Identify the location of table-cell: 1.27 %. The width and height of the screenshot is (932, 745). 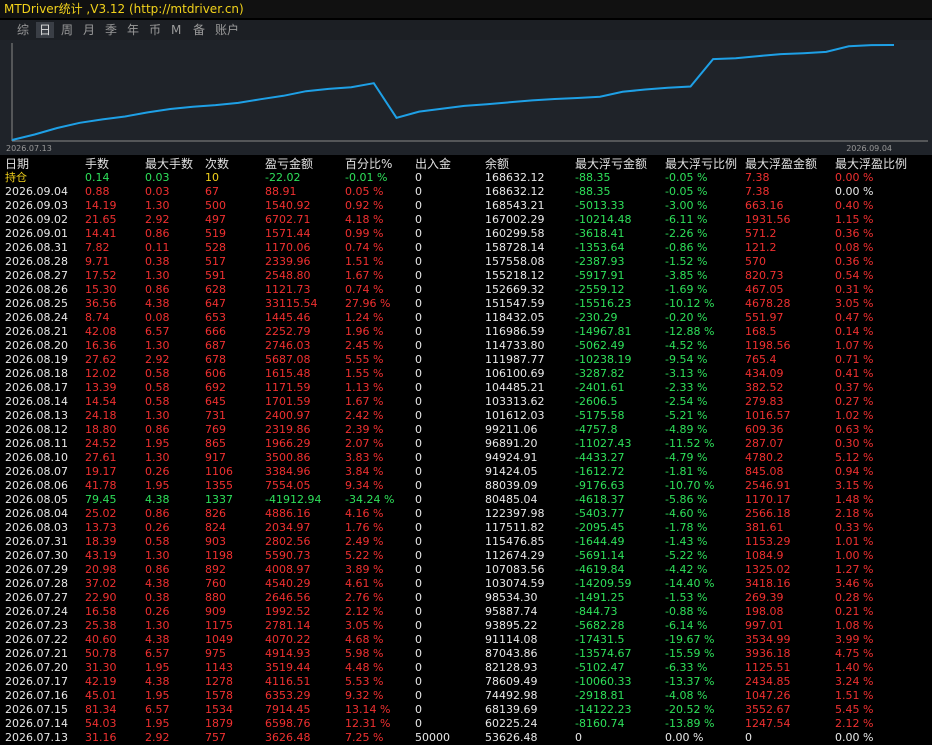
(854, 569).